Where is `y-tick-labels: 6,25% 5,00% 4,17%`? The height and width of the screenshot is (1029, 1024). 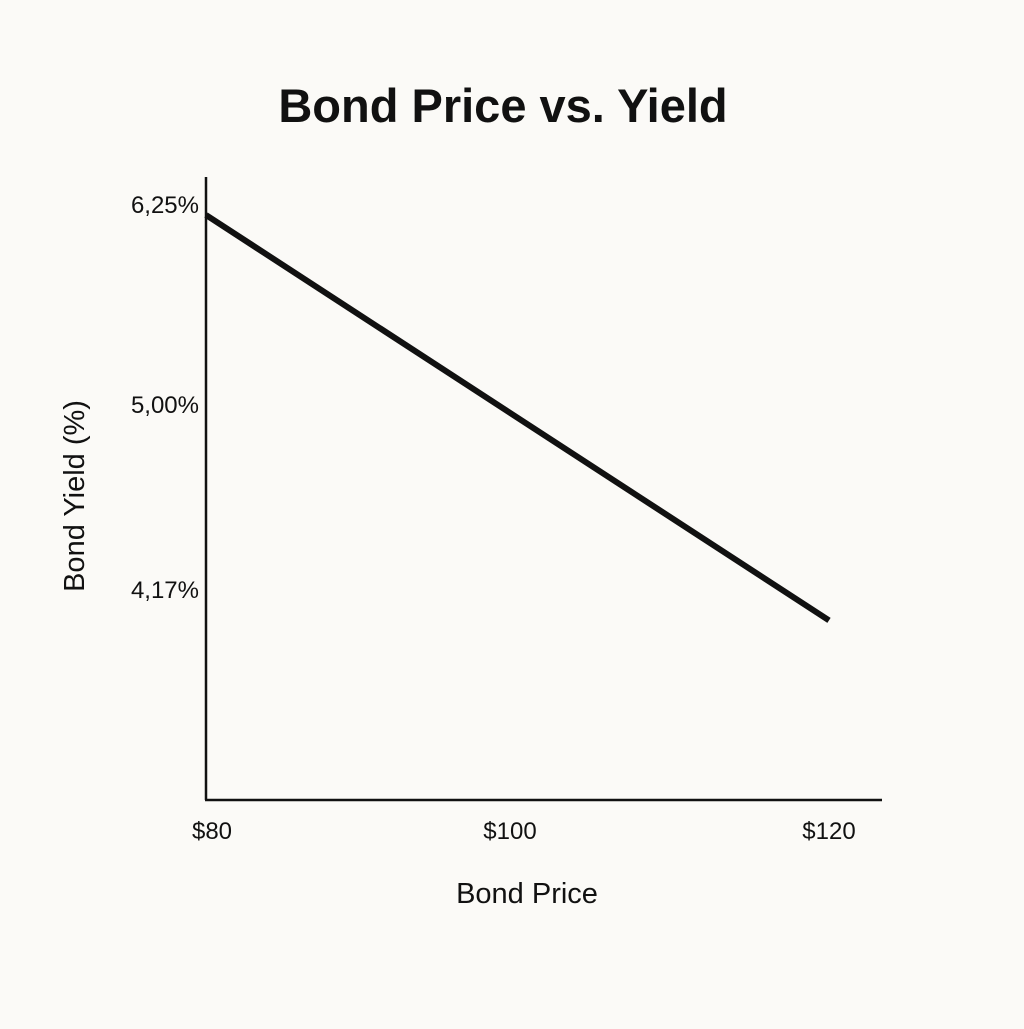 y-tick-labels: 6,25% 5,00% 4,17% is located at coordinates (165, 398).